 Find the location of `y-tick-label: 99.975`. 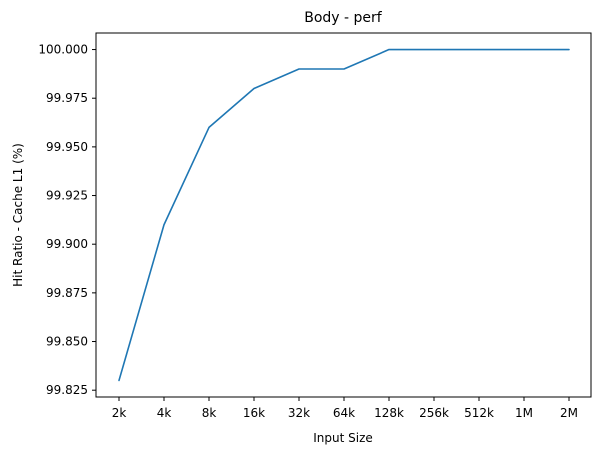

y-tick-label: 99.975 is located at coordinates (67, 98).